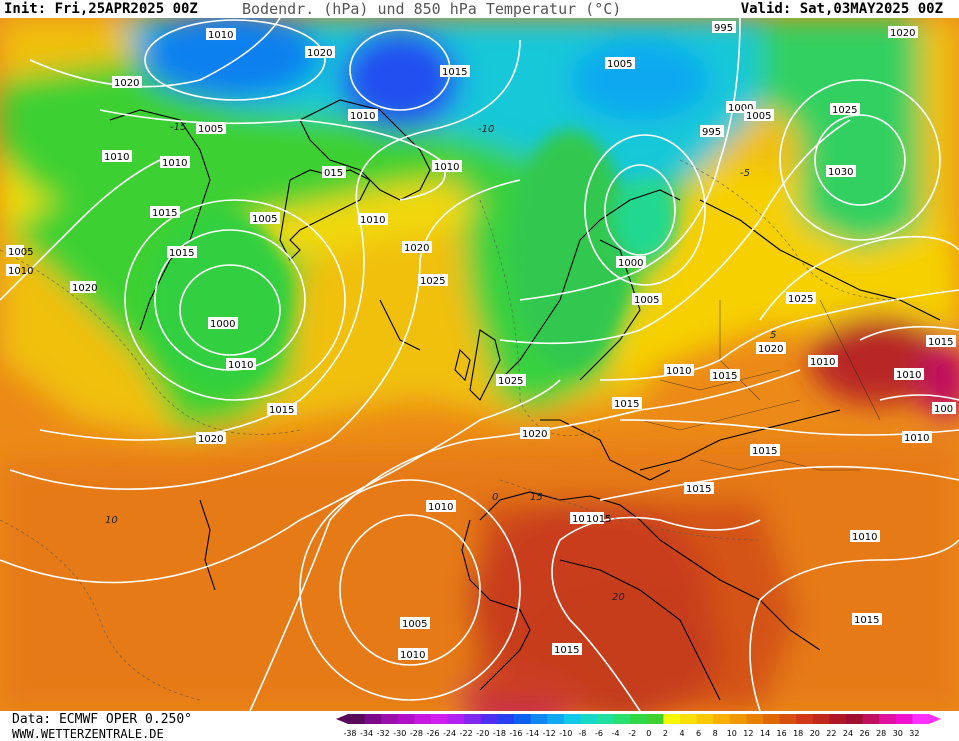 The width and height of the screenshot is (959, 741). I want to click on isotherm-label: 20, so click(618, 597).